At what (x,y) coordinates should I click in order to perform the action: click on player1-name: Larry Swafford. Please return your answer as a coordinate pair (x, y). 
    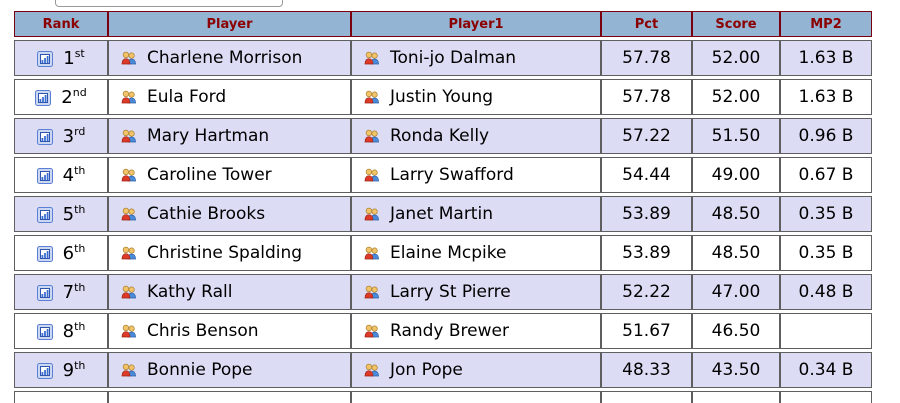
    Looking at the image, I should click on (452, 175).